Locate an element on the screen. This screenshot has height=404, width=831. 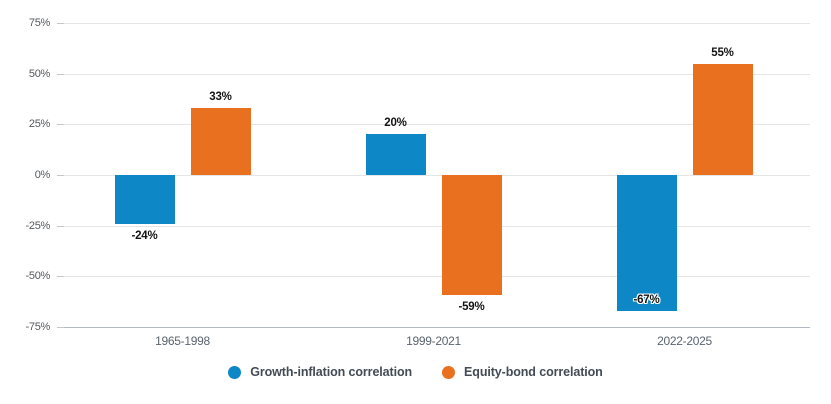
legend-label-growth-inflation-correlation: Growth-inflation correlation is located at coordinates (331, 371).